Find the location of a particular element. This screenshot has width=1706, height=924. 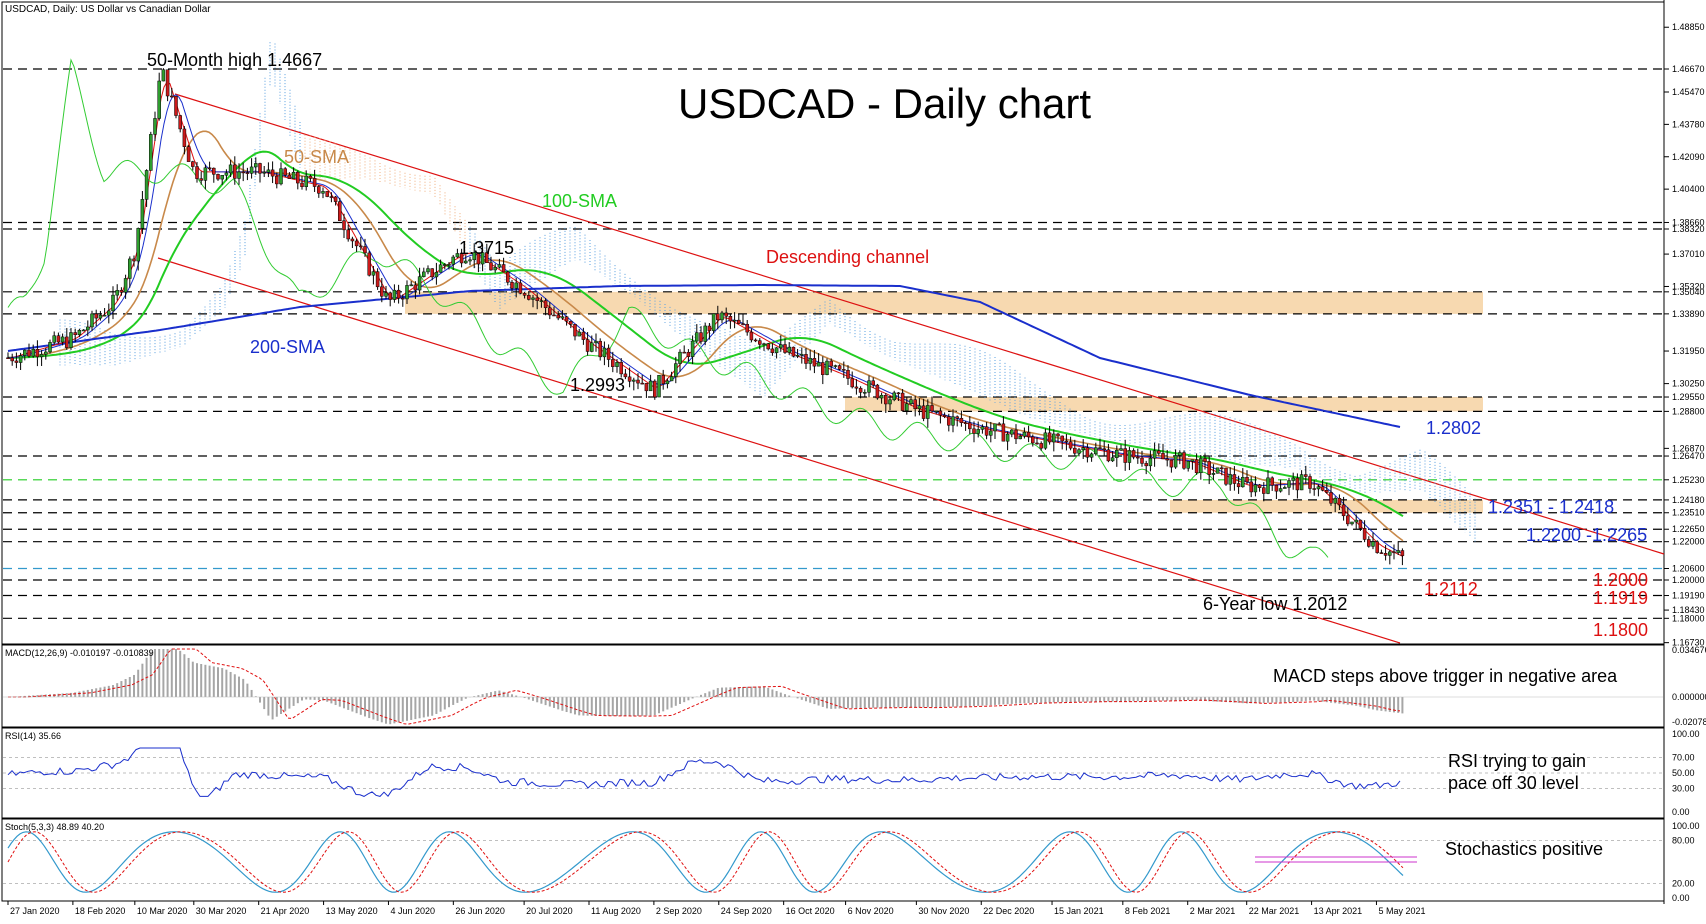

trough-label: 1.2993 is located at coordinates (597, 385).